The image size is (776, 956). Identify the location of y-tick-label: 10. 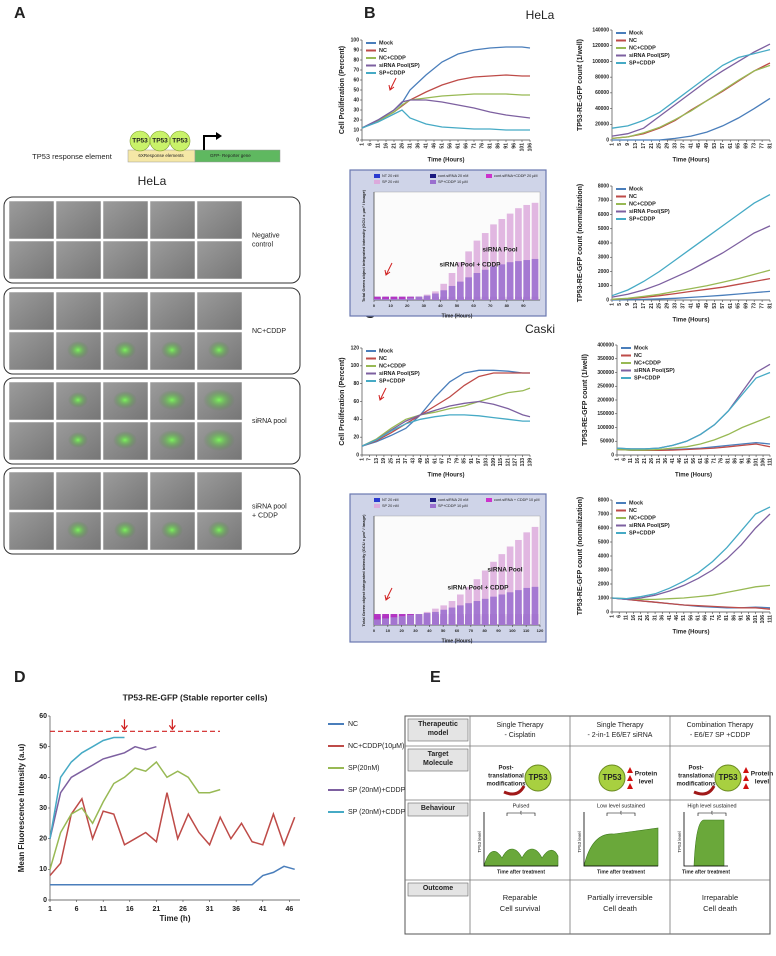
(43, 869).